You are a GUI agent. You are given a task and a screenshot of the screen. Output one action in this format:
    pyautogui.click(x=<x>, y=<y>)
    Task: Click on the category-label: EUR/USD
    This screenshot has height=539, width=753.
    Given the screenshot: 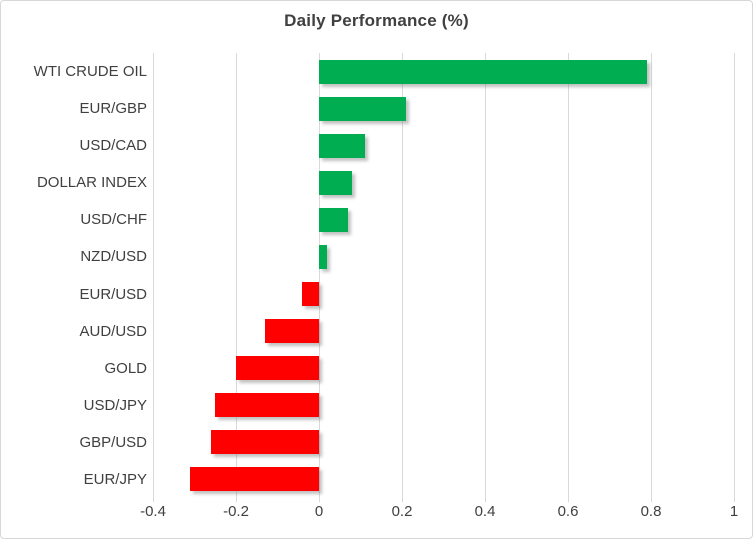 What is the action you would take?
    pyautogui.click(x=113, y=294)
    